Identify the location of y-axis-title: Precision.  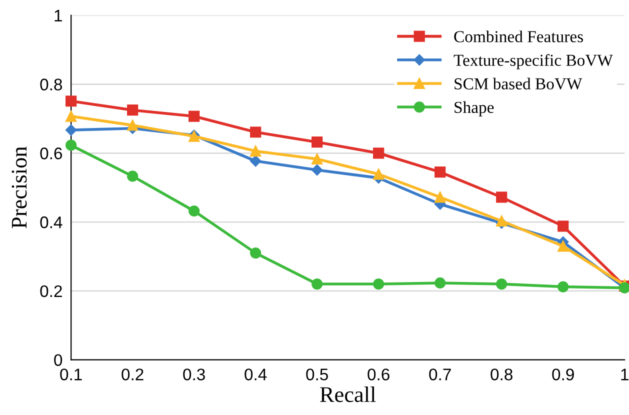
(19, 187).